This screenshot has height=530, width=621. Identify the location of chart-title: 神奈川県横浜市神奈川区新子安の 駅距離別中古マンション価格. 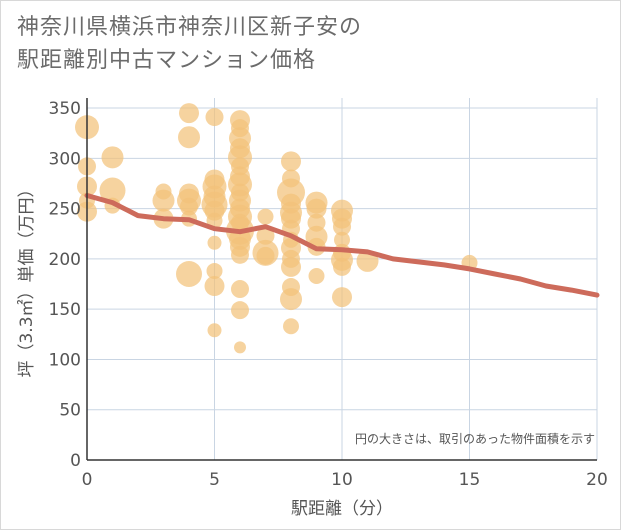
(190, 44).